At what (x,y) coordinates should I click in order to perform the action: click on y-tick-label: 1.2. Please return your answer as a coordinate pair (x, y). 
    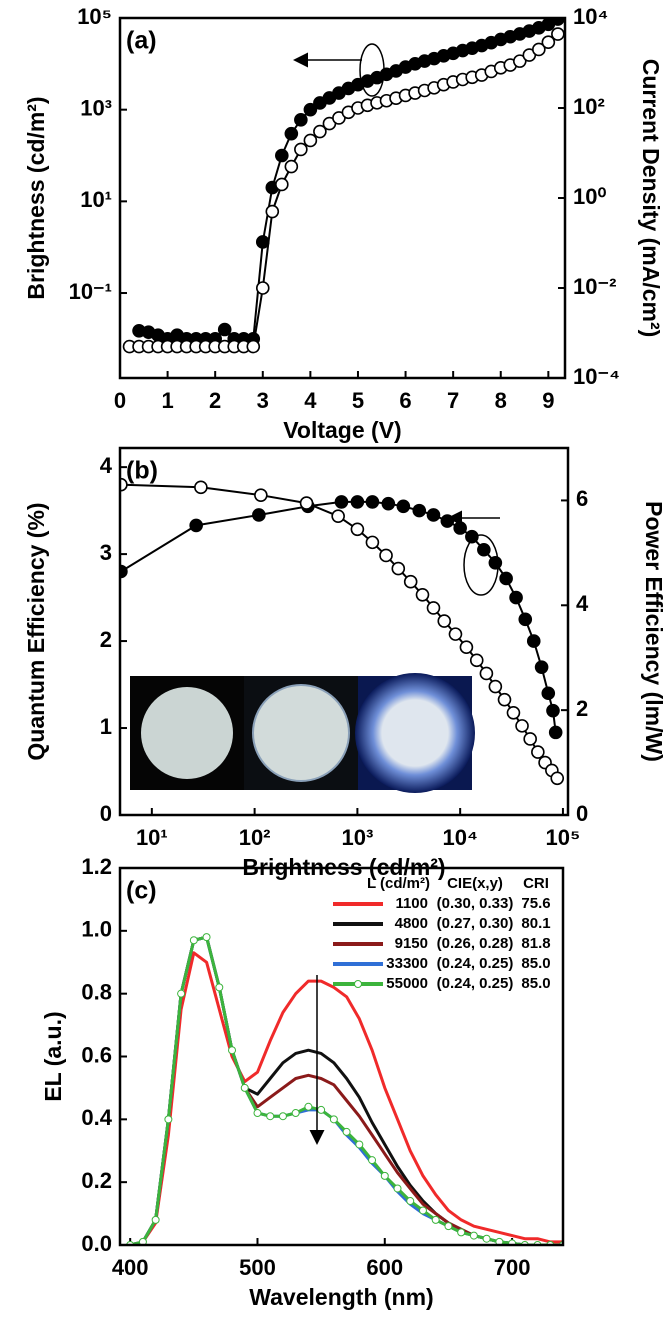
    Looking at the image, I should click on (96, 866).